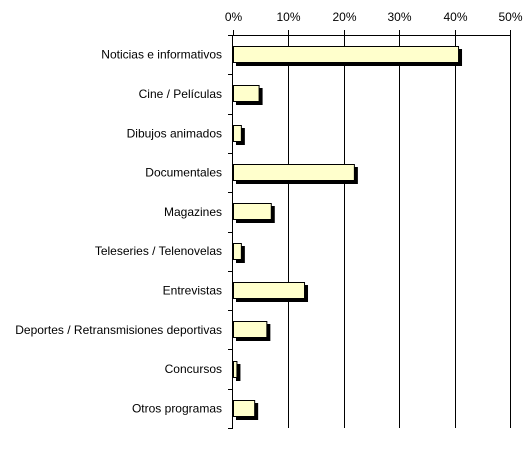  What do you see at coordinates (158, 251) in the screenshot?
I see `category-label: Teleseries / Telenovelas` at bounding box center [158, 251].